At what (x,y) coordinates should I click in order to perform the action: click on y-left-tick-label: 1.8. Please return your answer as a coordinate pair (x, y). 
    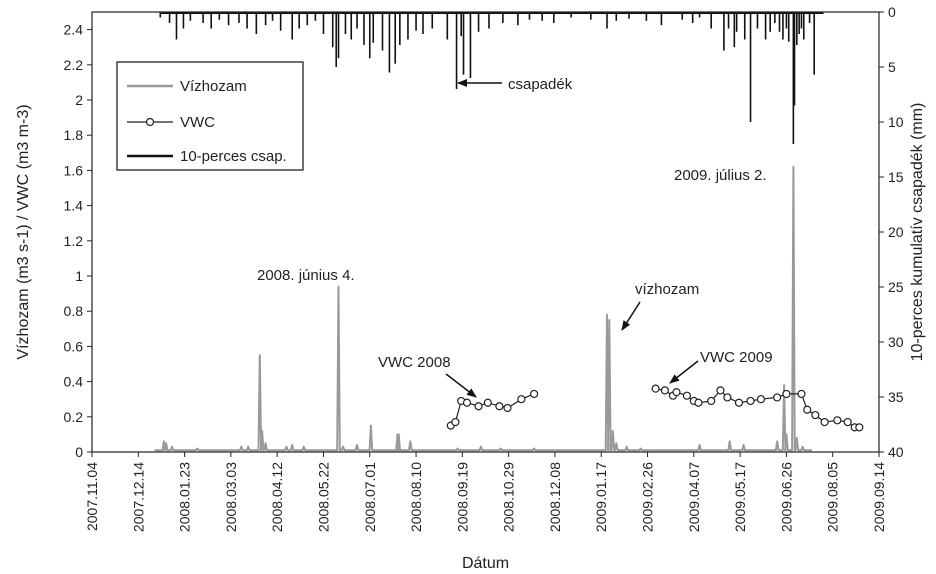
    Looking at the image, I should click on (74, 135).